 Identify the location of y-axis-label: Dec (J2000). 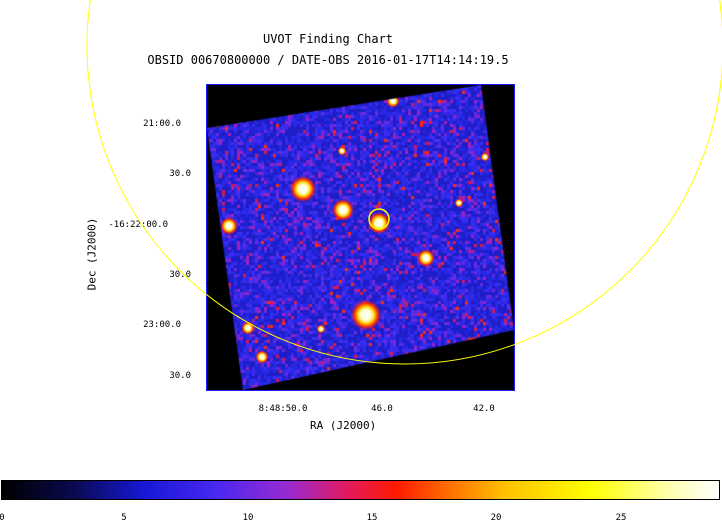
(92, 254).